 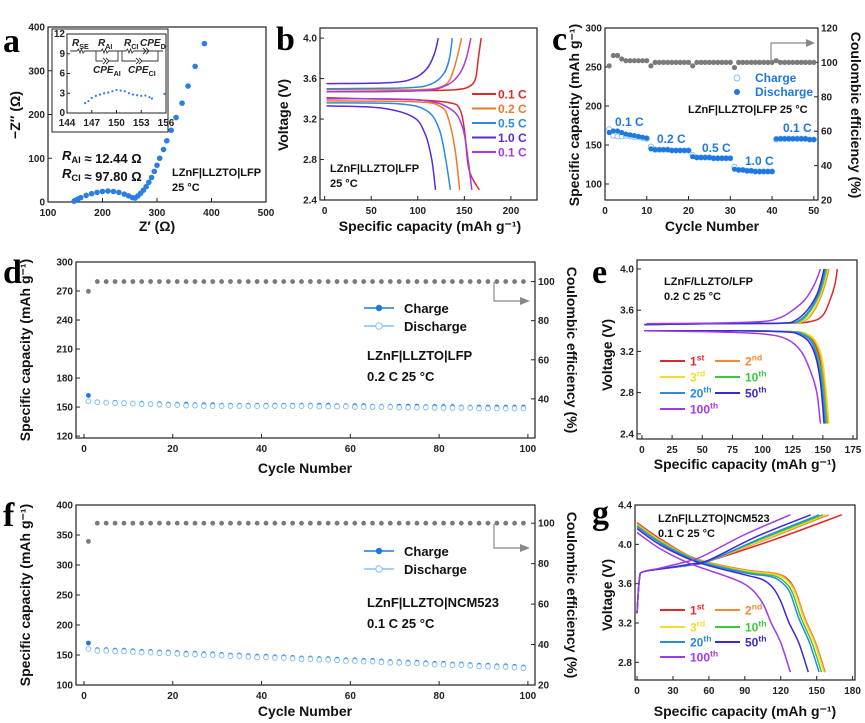 What do you see at coordinates (528, 449) in the screenshot?
I see `x-tick-label: 100` at bounding box center [528, 449].